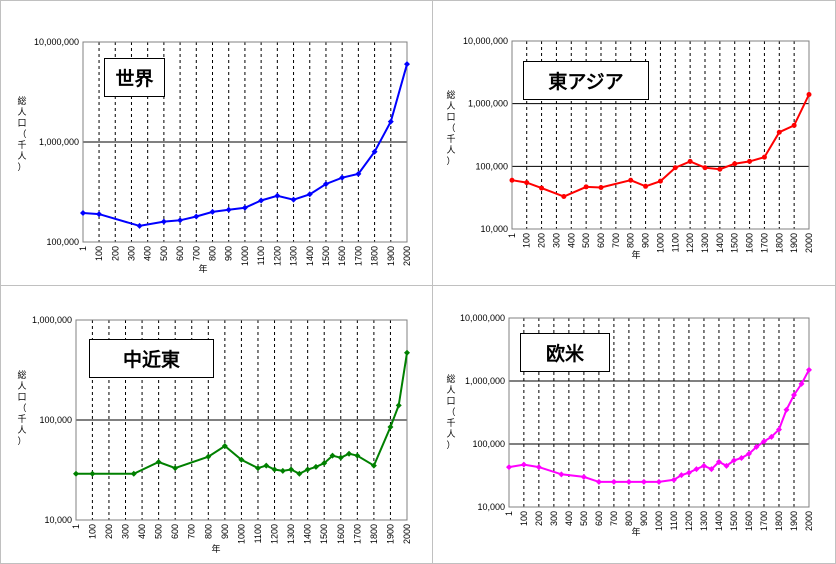  What do you see at coordinates (491, 507) in the screenshot?
I see `y-tick-label: 10,000` at bounding box center [491, 507].